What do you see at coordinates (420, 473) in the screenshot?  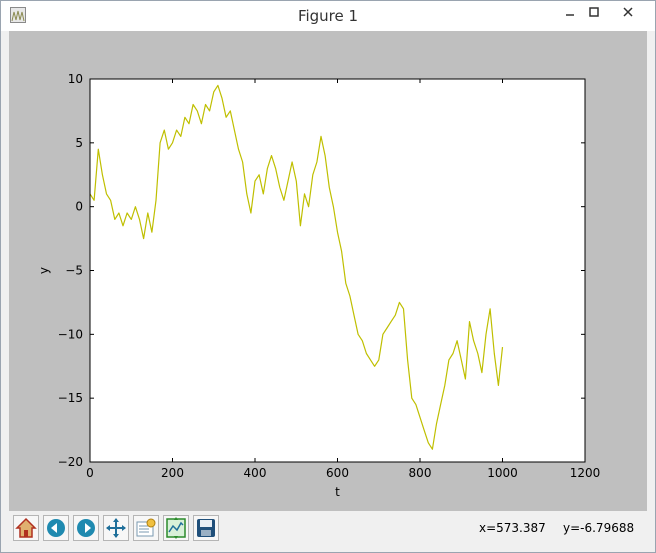 I see `x-tick-label: 800` at bounding box center [420, 473].